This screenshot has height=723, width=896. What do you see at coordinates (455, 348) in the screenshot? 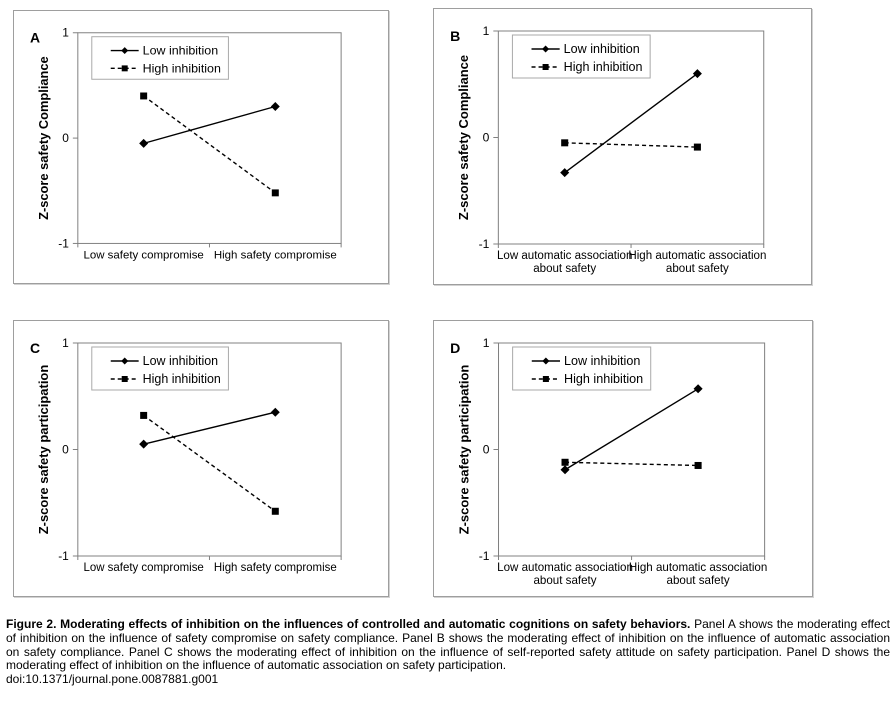
I see `panel-letter: D` at bounding box center [455, 348].